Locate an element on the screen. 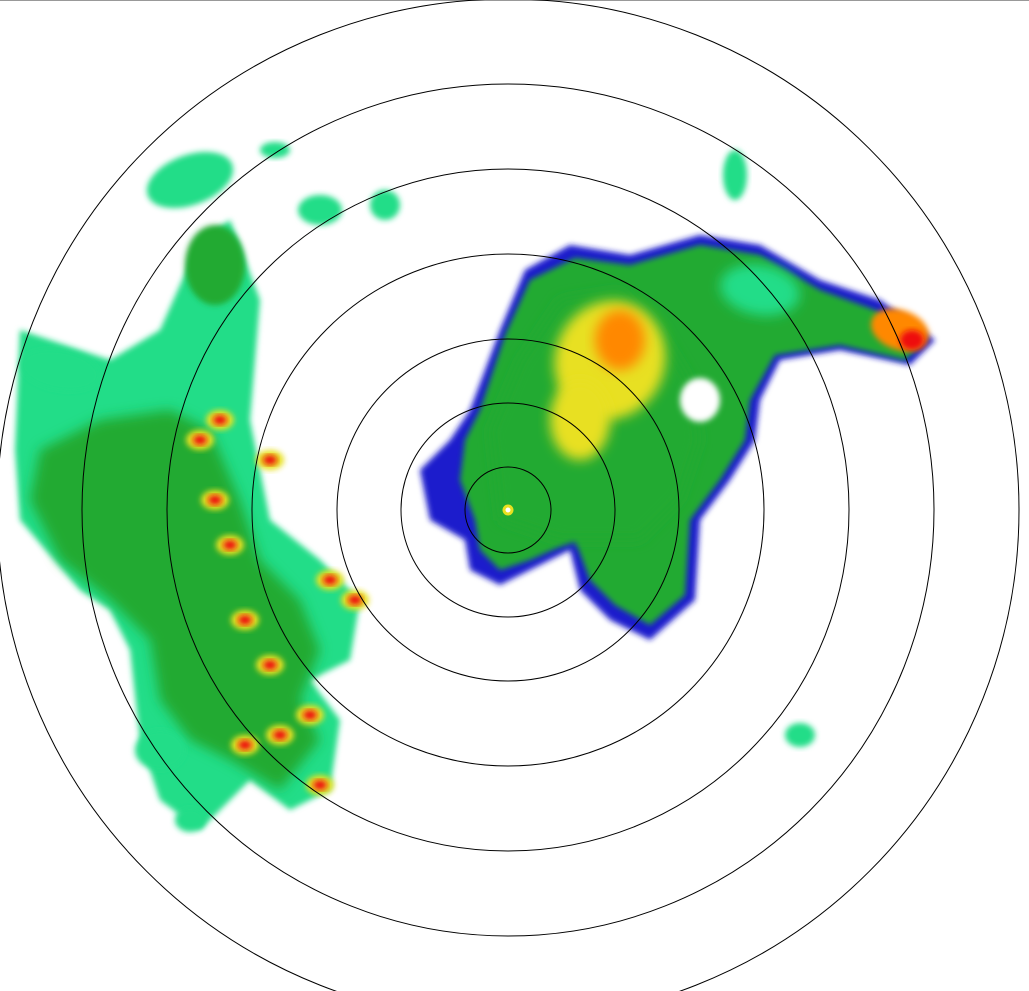 Image resolution: width=1029 pixels, height=991 pixels. radar-site-marker is located at coordinates (508, 510).